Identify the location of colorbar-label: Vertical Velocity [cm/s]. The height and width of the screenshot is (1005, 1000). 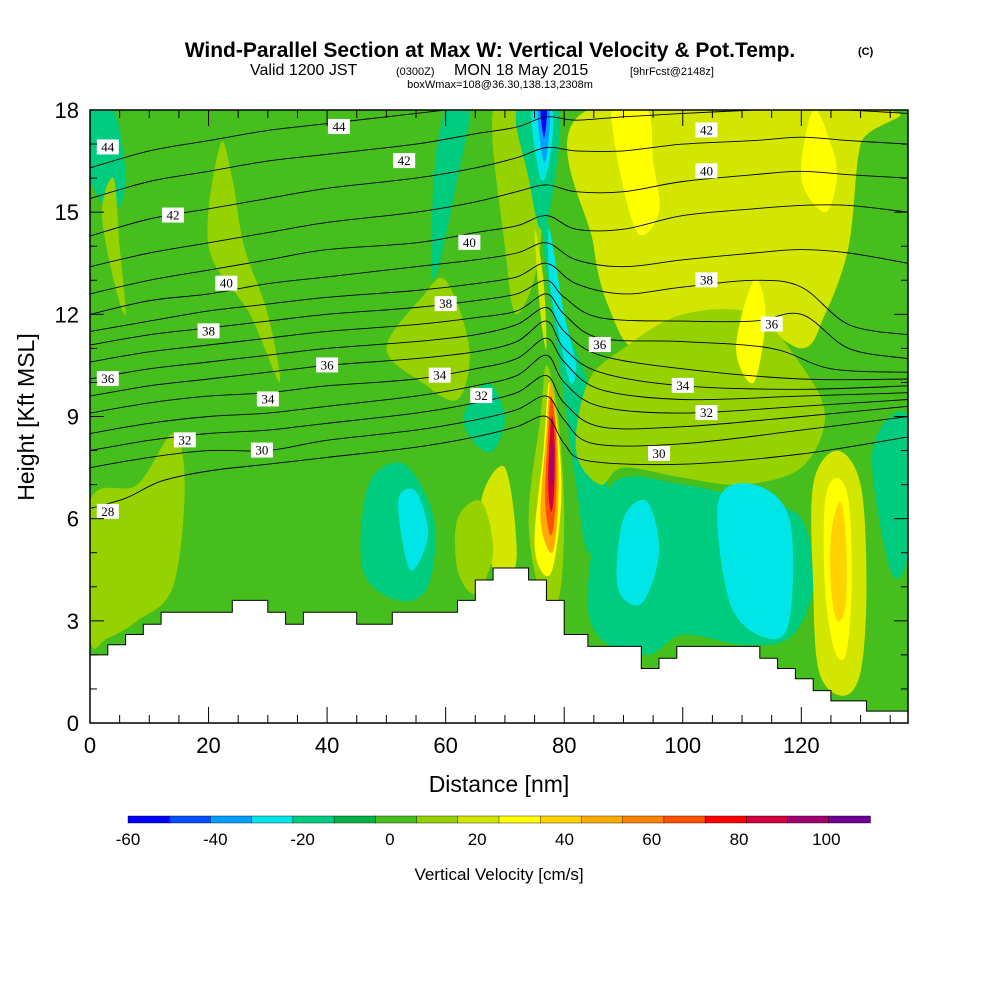
(498, 874).